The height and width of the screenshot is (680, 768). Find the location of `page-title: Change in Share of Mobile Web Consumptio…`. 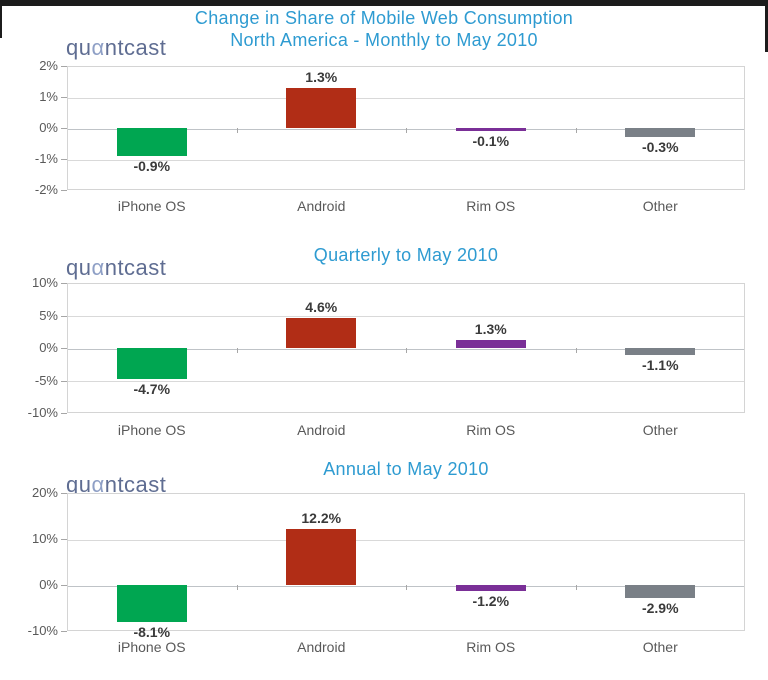

page-title: Change in Share of Mobile Web Consumptio… is located at coordinates (384, 29).